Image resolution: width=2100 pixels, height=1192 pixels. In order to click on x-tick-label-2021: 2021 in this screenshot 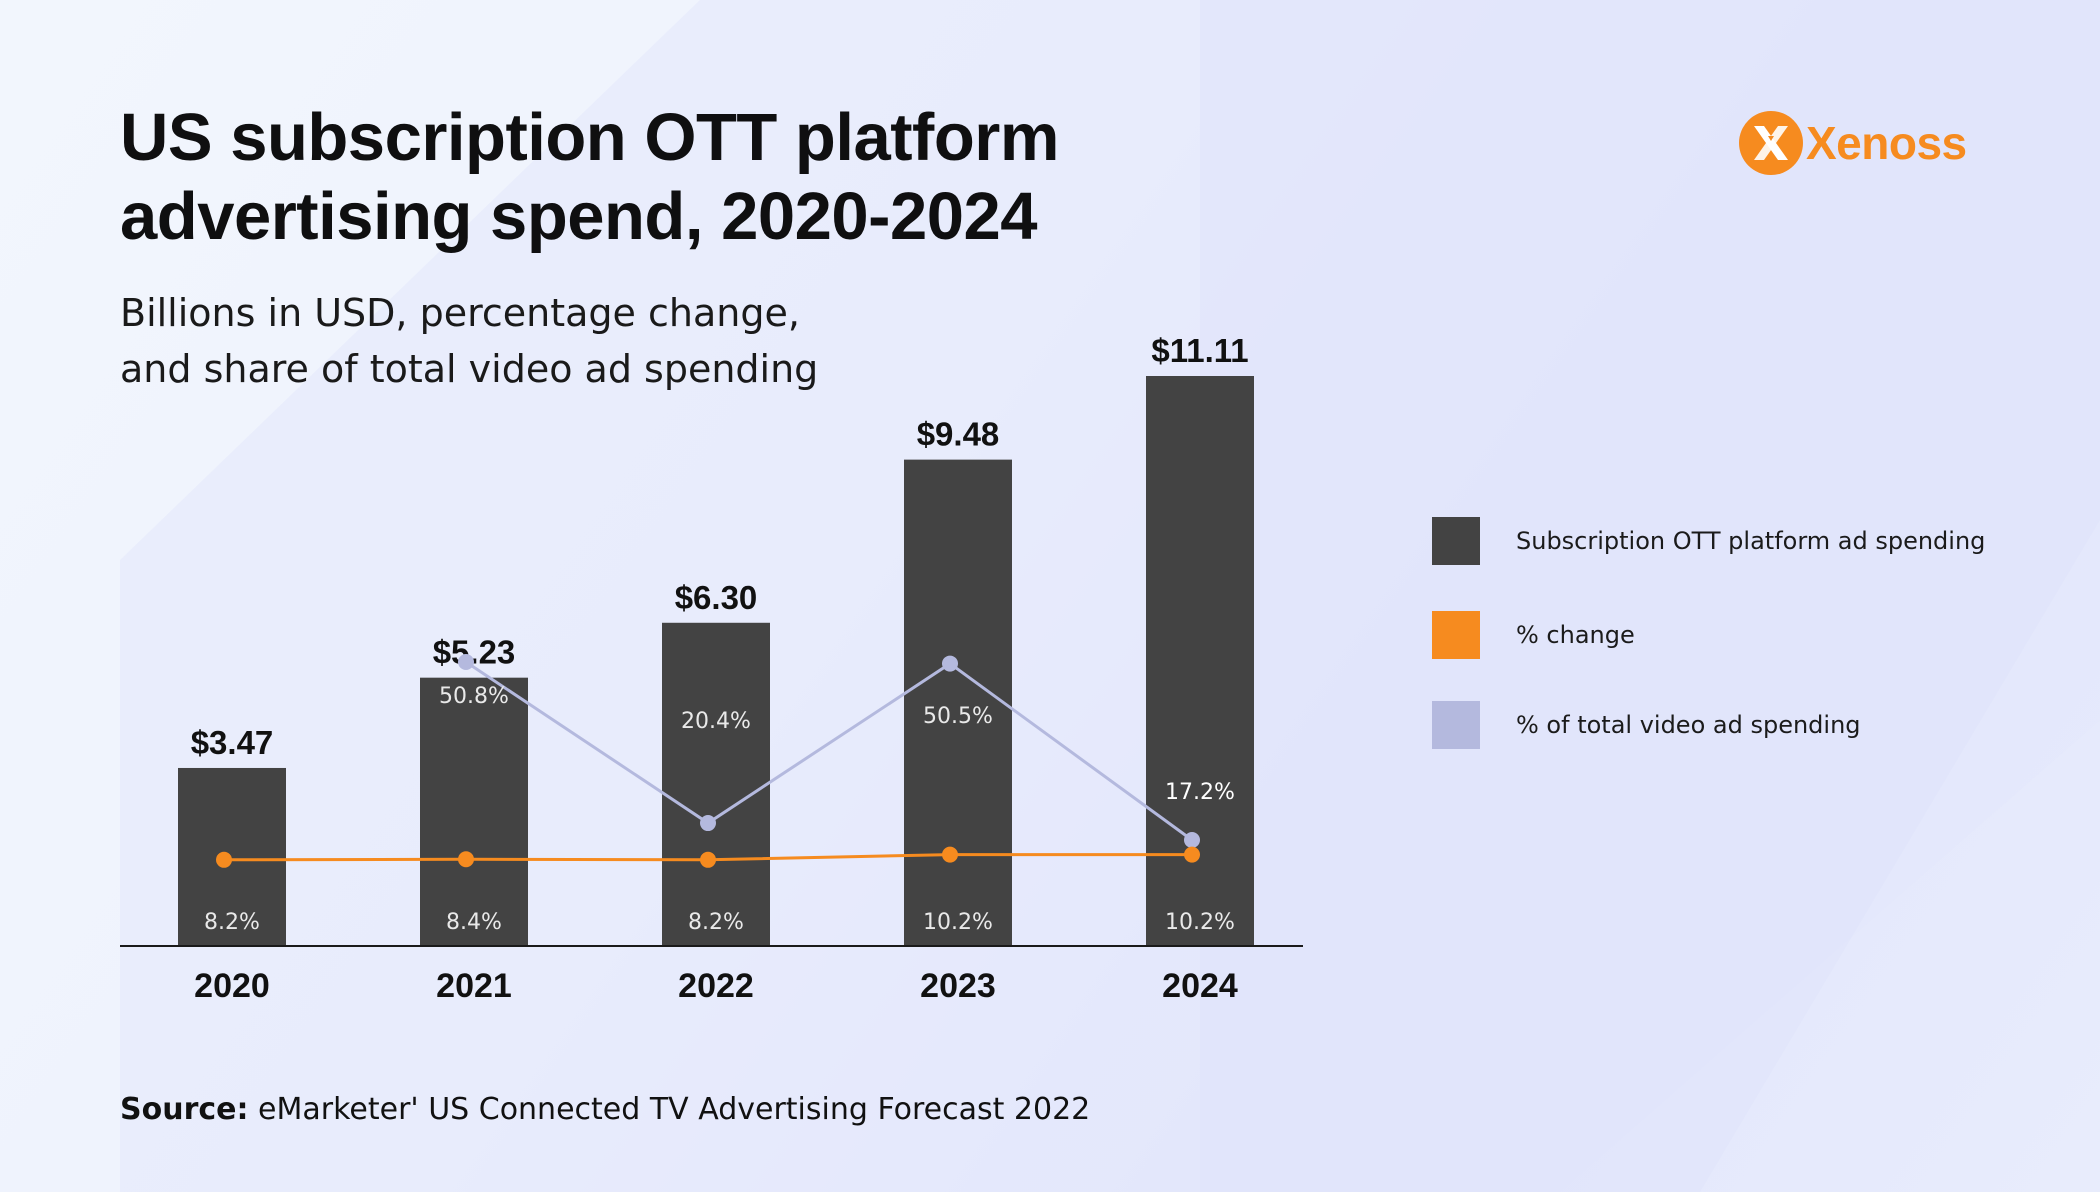, I will do `click(474, 986)`.